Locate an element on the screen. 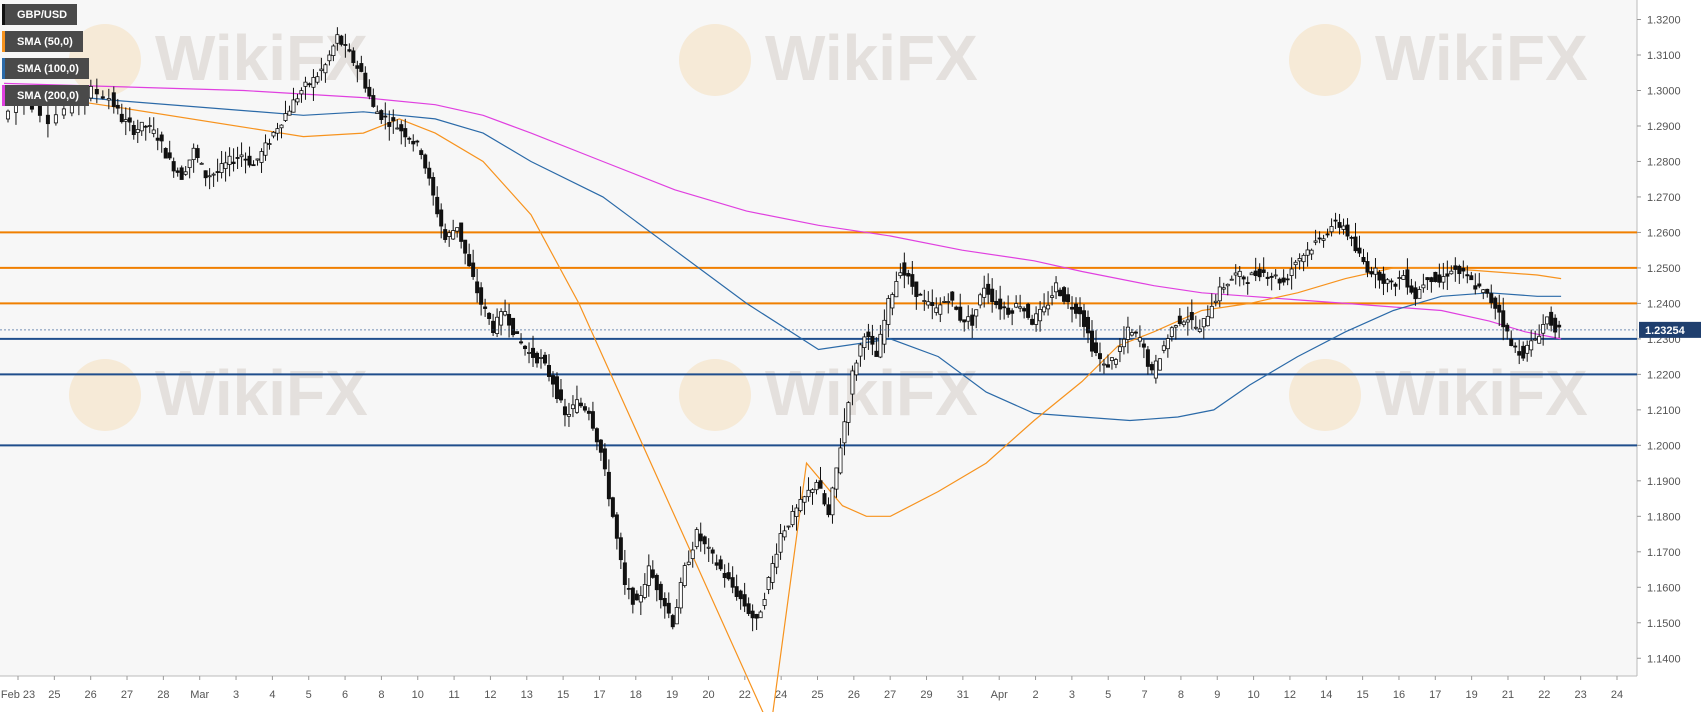  y-tick-label: 1.2600 is located at coordinates (1664, 233).